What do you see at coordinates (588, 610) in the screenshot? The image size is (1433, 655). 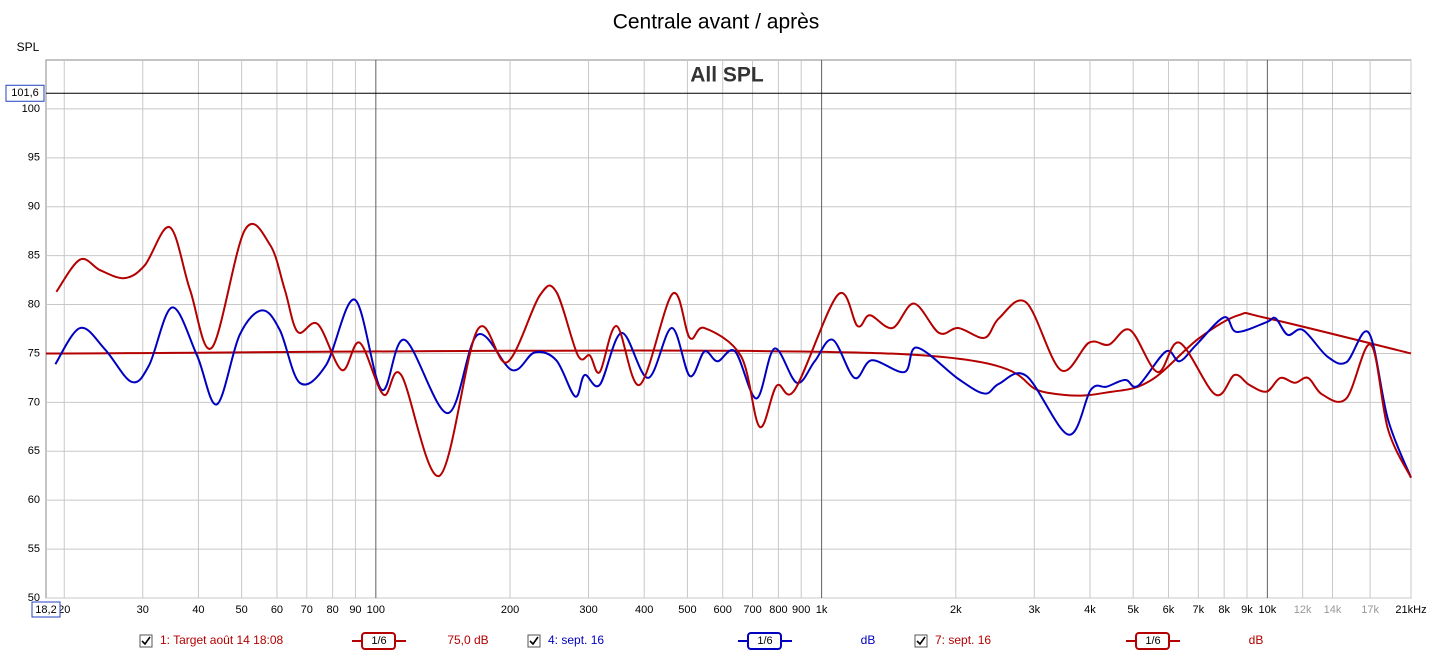 I see `x-tick-label: 300` at bounding box center [588, 610].